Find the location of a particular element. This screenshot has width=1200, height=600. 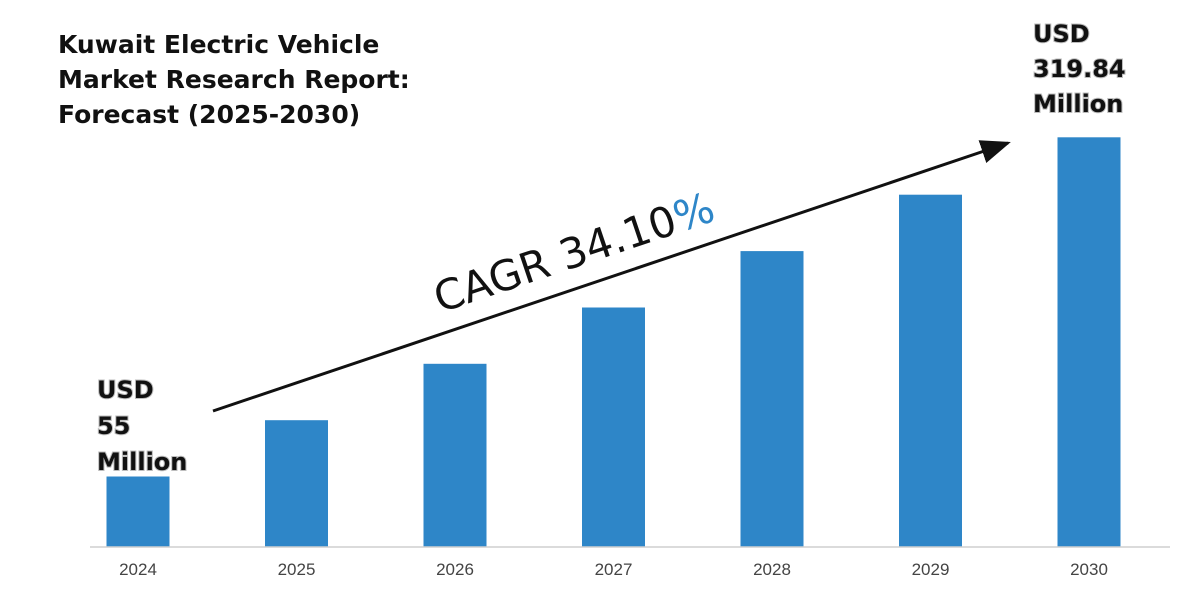

bar-2026 is located at coordinates (455, 455).